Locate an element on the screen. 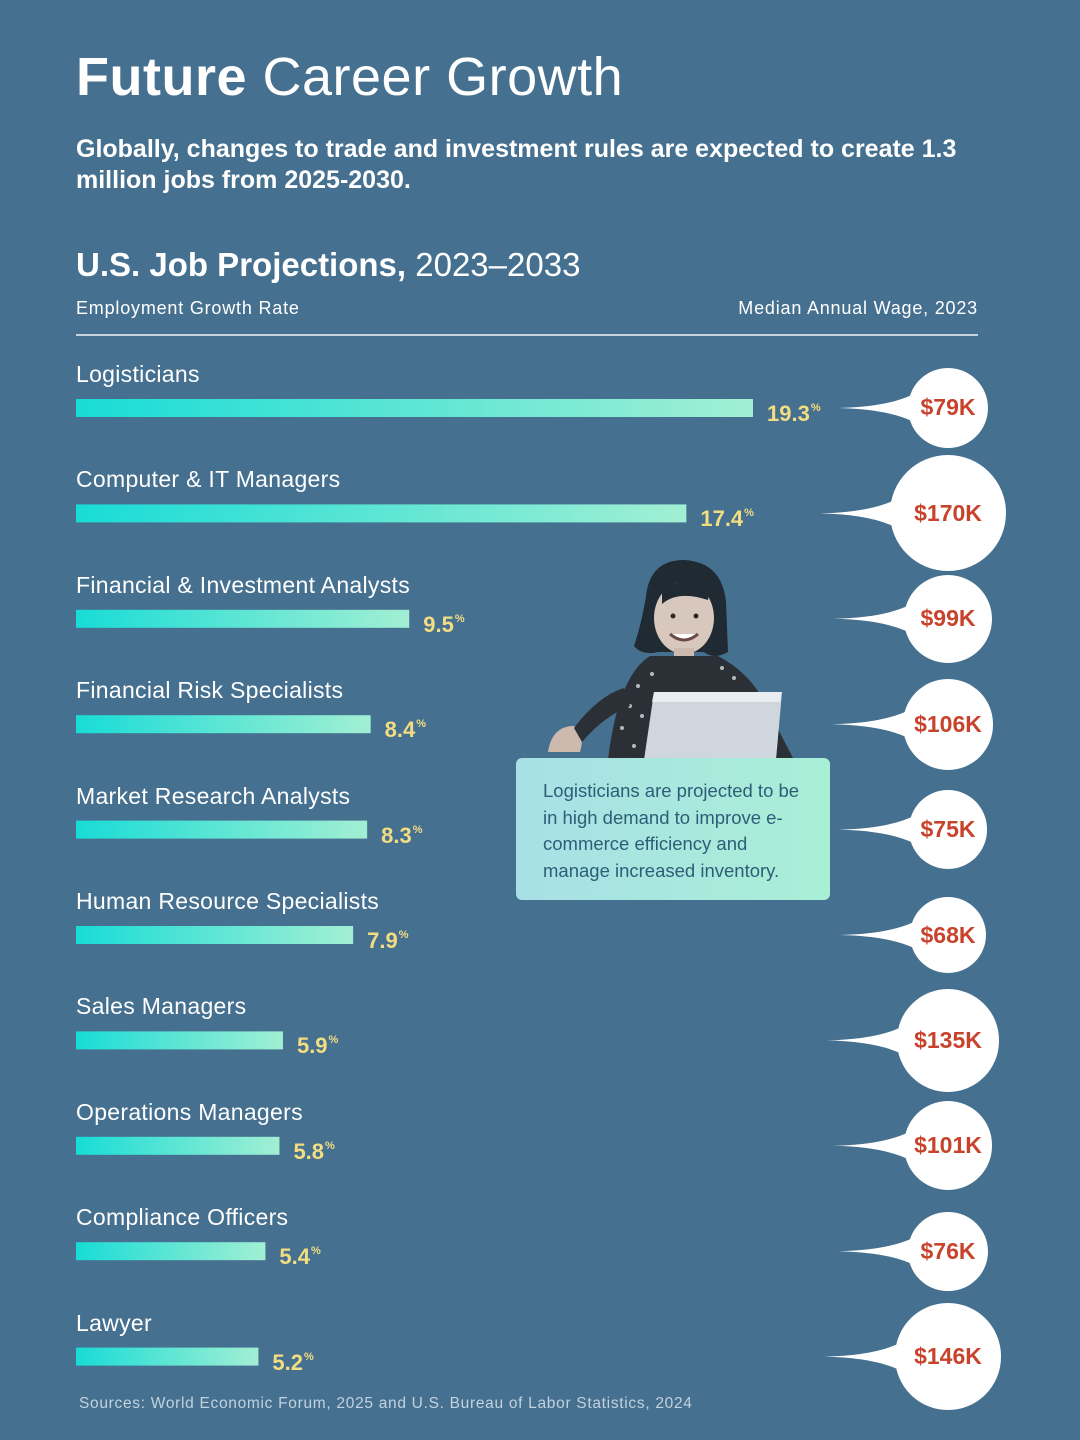 This screenshot has width=1080, height=1440. page-title: Future Career Growth is located at coordinates (349, 77).